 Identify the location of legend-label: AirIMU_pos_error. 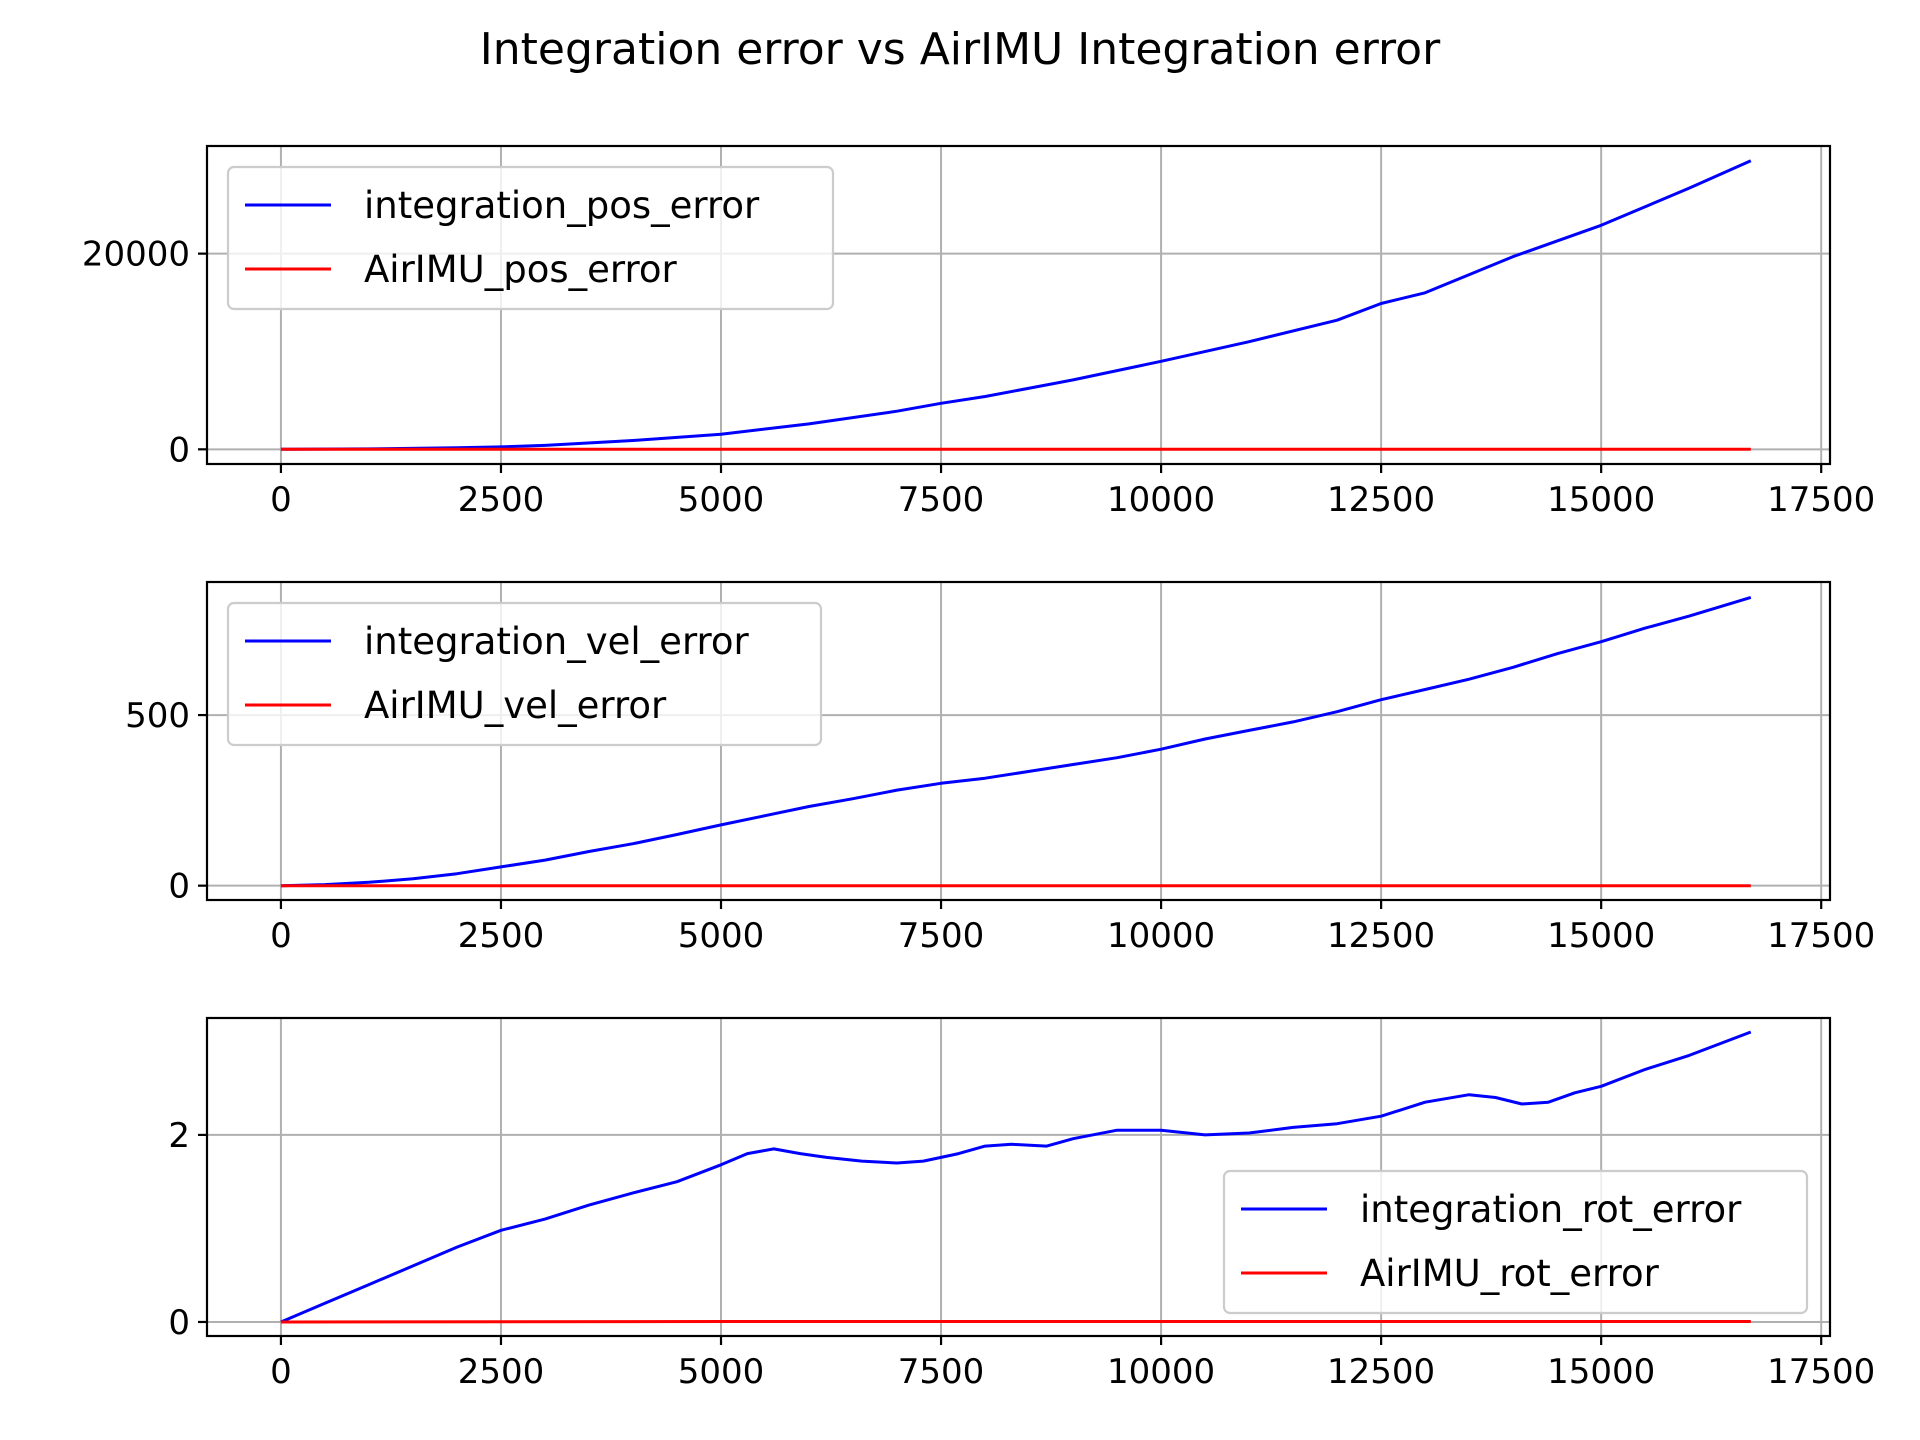
(520, 269).